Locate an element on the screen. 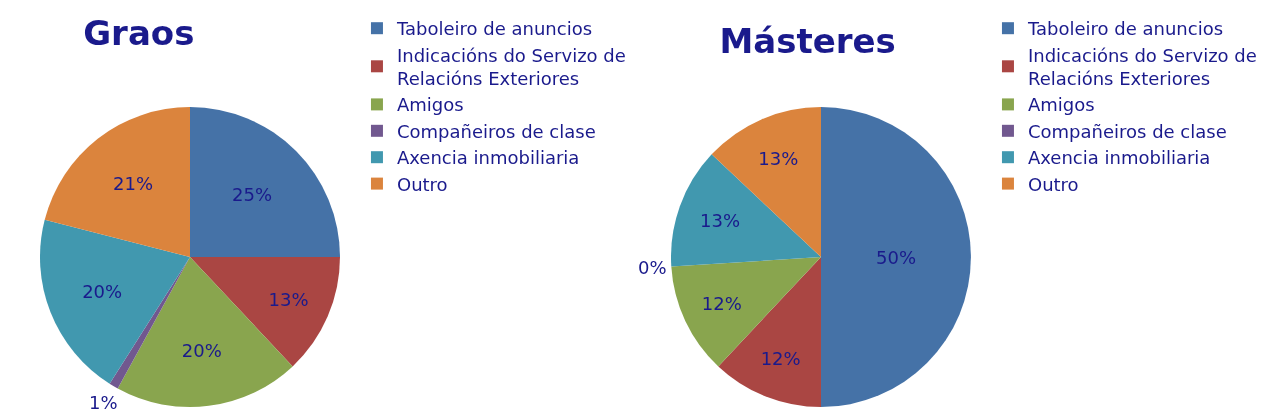 This screenshot has width=1263, height=419. data-label: 1% is located at coordinates (103, 402).